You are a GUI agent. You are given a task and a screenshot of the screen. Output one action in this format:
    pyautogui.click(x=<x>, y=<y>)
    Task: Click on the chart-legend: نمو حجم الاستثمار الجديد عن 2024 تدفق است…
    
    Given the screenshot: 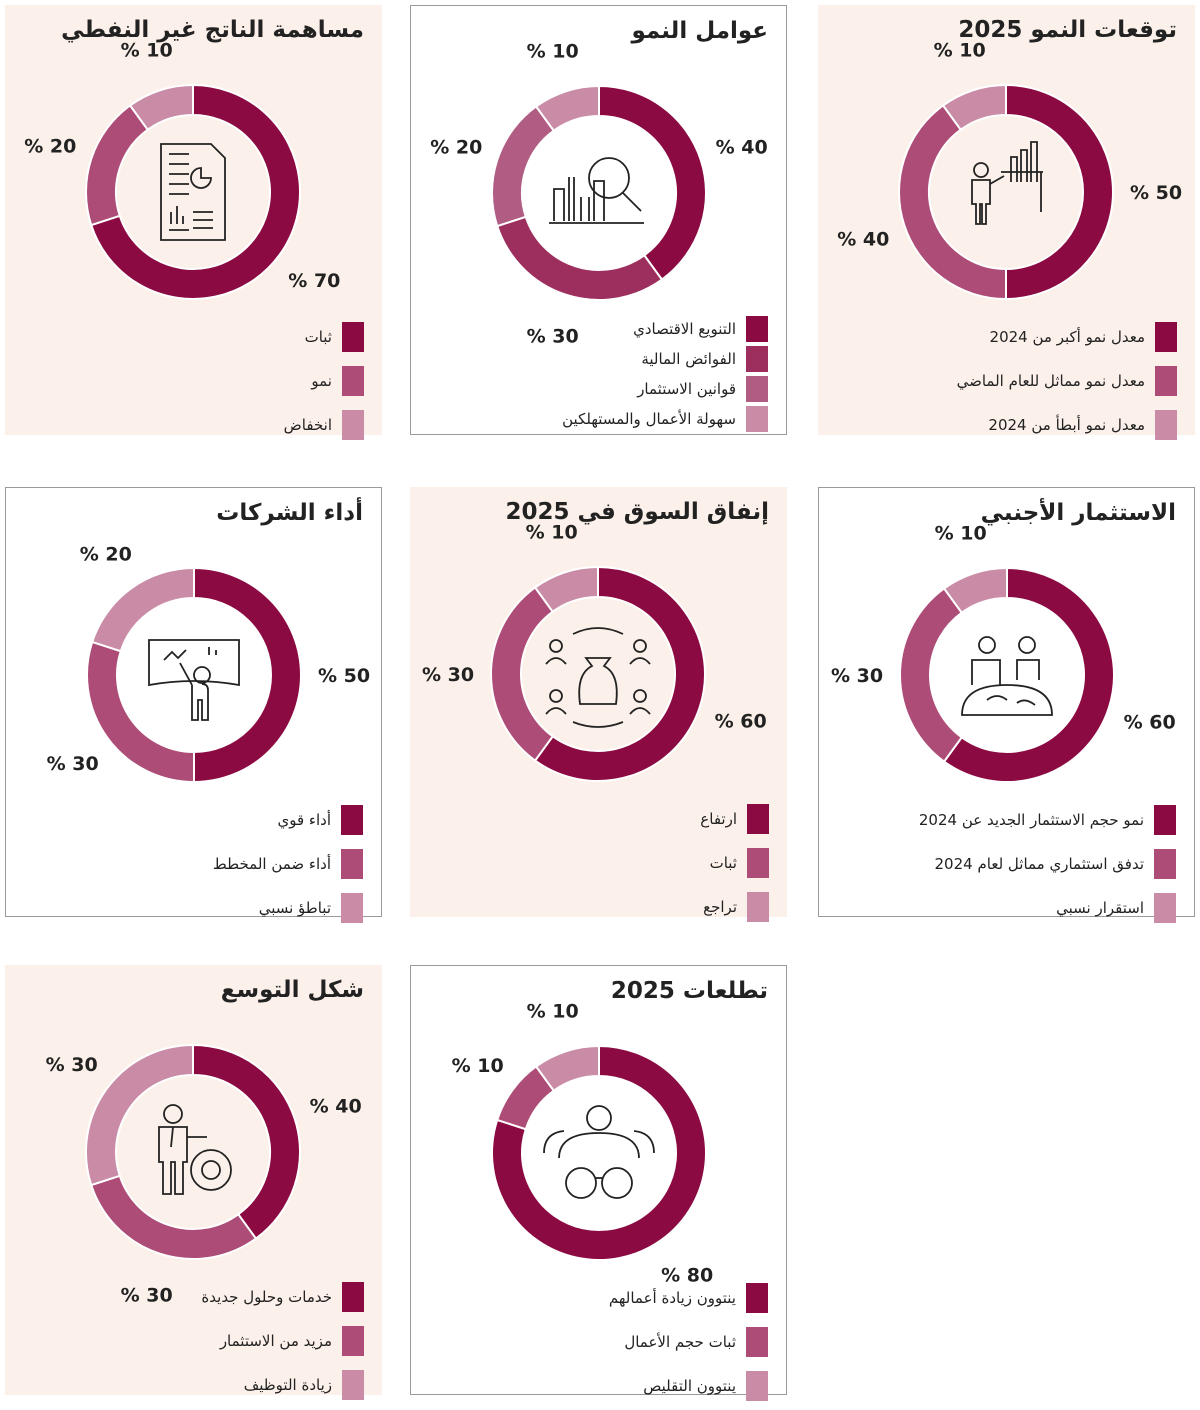 What is the action you would take?
    pyautogui.click(x=1047, y=864)
    